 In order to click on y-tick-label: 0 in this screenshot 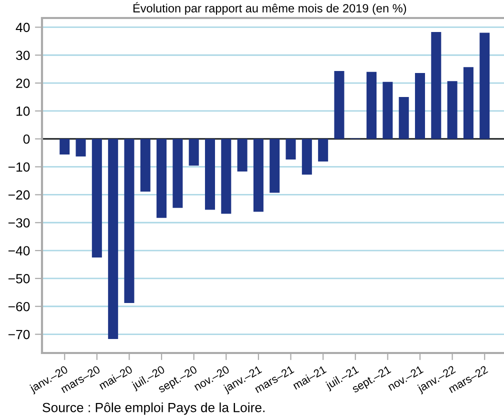, I will do `click(26, 139)`.